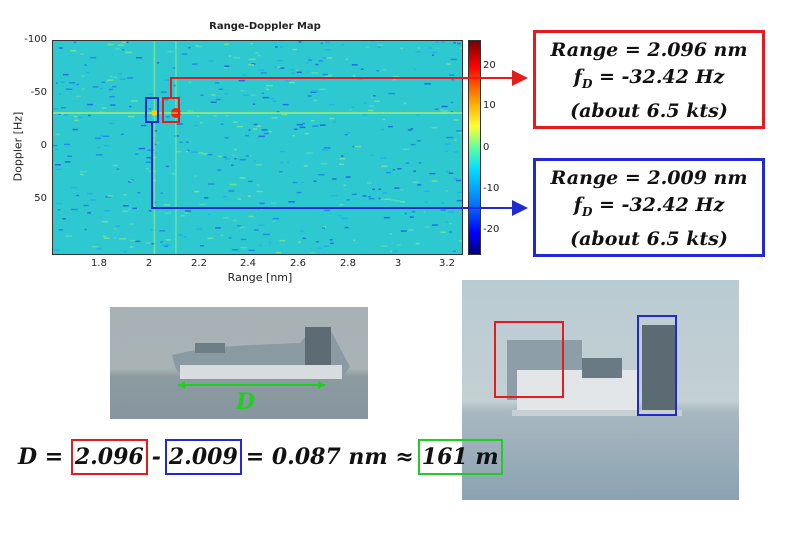 The image size is (787, 549). Describe the element at coordinates (600, 390) in the screenshot. I see `ship-photo-zoom` at that location.